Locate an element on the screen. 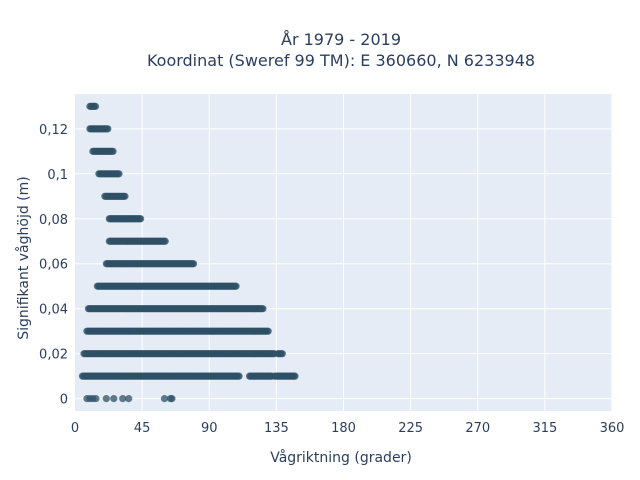 Image resolution: width=640 pixels, height=480 pixels. x-axis-ticks: 0 45 90 135 180 225 270 315 360 is located at coordinates (348, 428).